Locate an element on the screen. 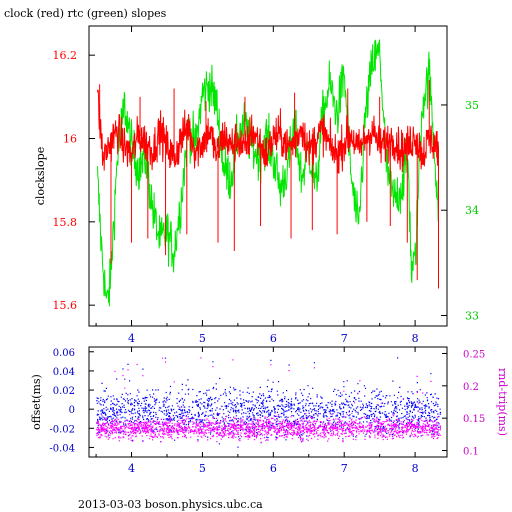 The image size is (512, 512). footer-text: 2013-03-03 boson.physics.ubc.ca is located at coordinates (170, 504).